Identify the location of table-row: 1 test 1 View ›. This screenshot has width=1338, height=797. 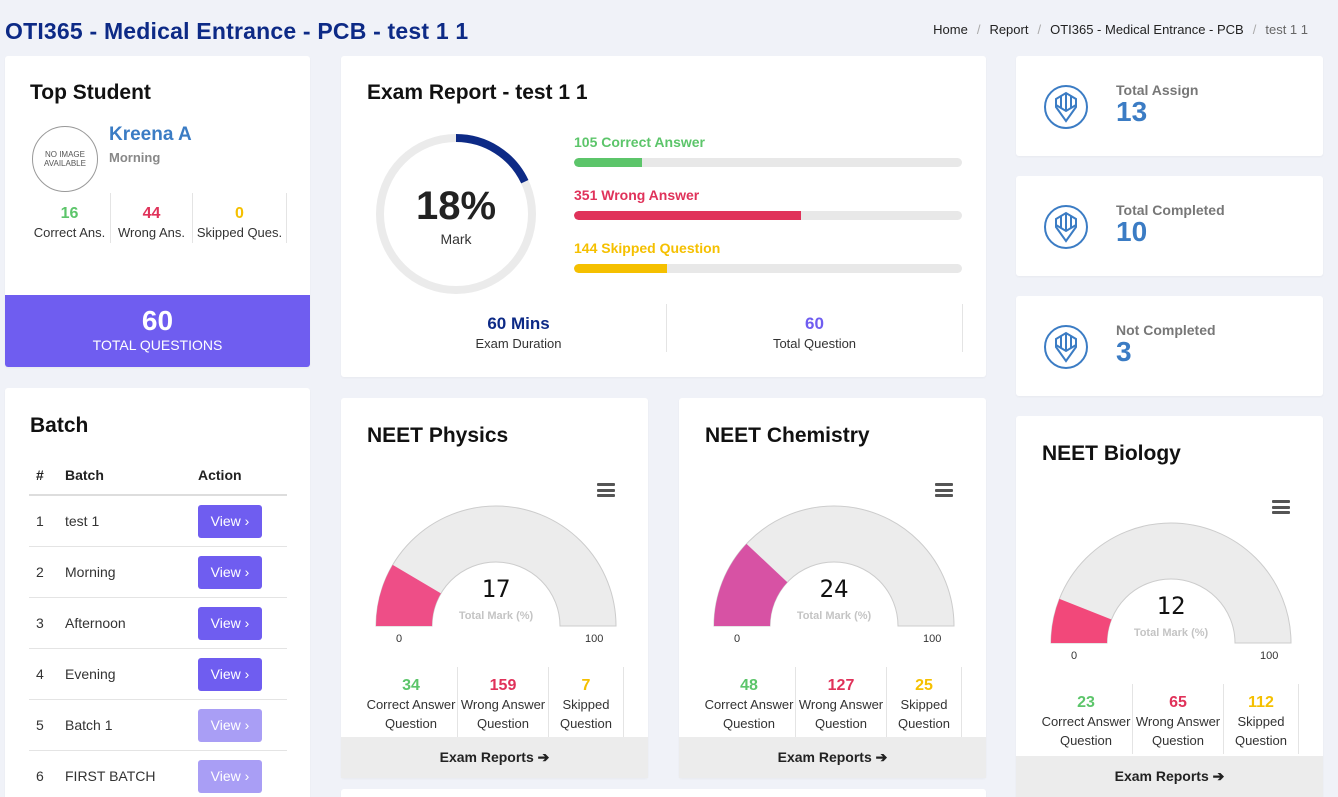
(158, 521).